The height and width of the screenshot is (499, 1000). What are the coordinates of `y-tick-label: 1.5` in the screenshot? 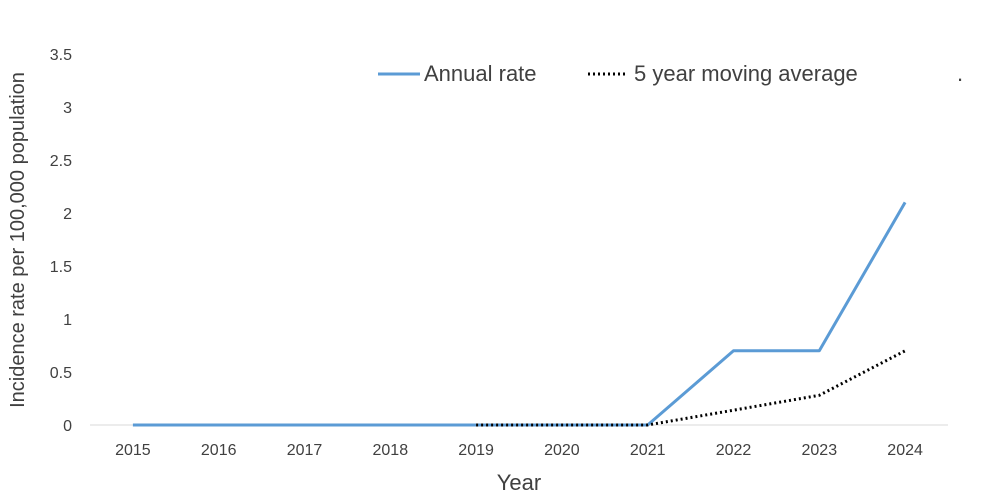 It's located at (61, 267).